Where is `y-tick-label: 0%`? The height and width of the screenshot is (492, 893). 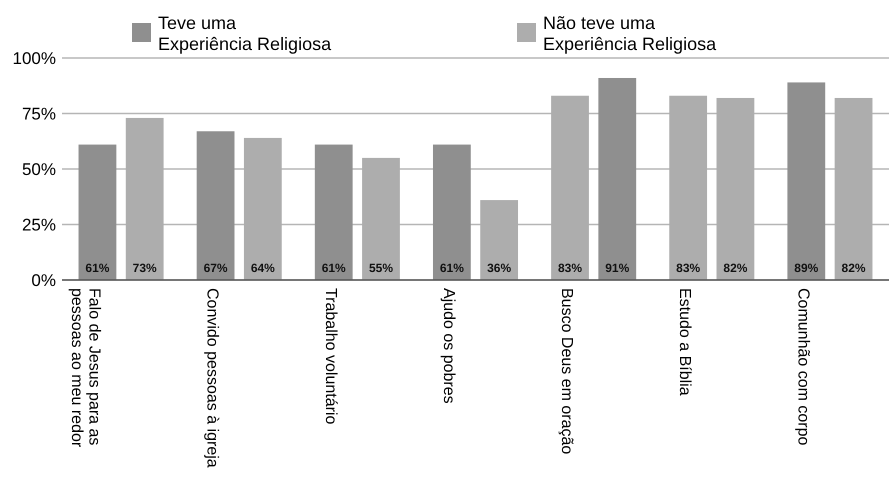 y-tick-label: 0% is located at coordinates (43, 280).